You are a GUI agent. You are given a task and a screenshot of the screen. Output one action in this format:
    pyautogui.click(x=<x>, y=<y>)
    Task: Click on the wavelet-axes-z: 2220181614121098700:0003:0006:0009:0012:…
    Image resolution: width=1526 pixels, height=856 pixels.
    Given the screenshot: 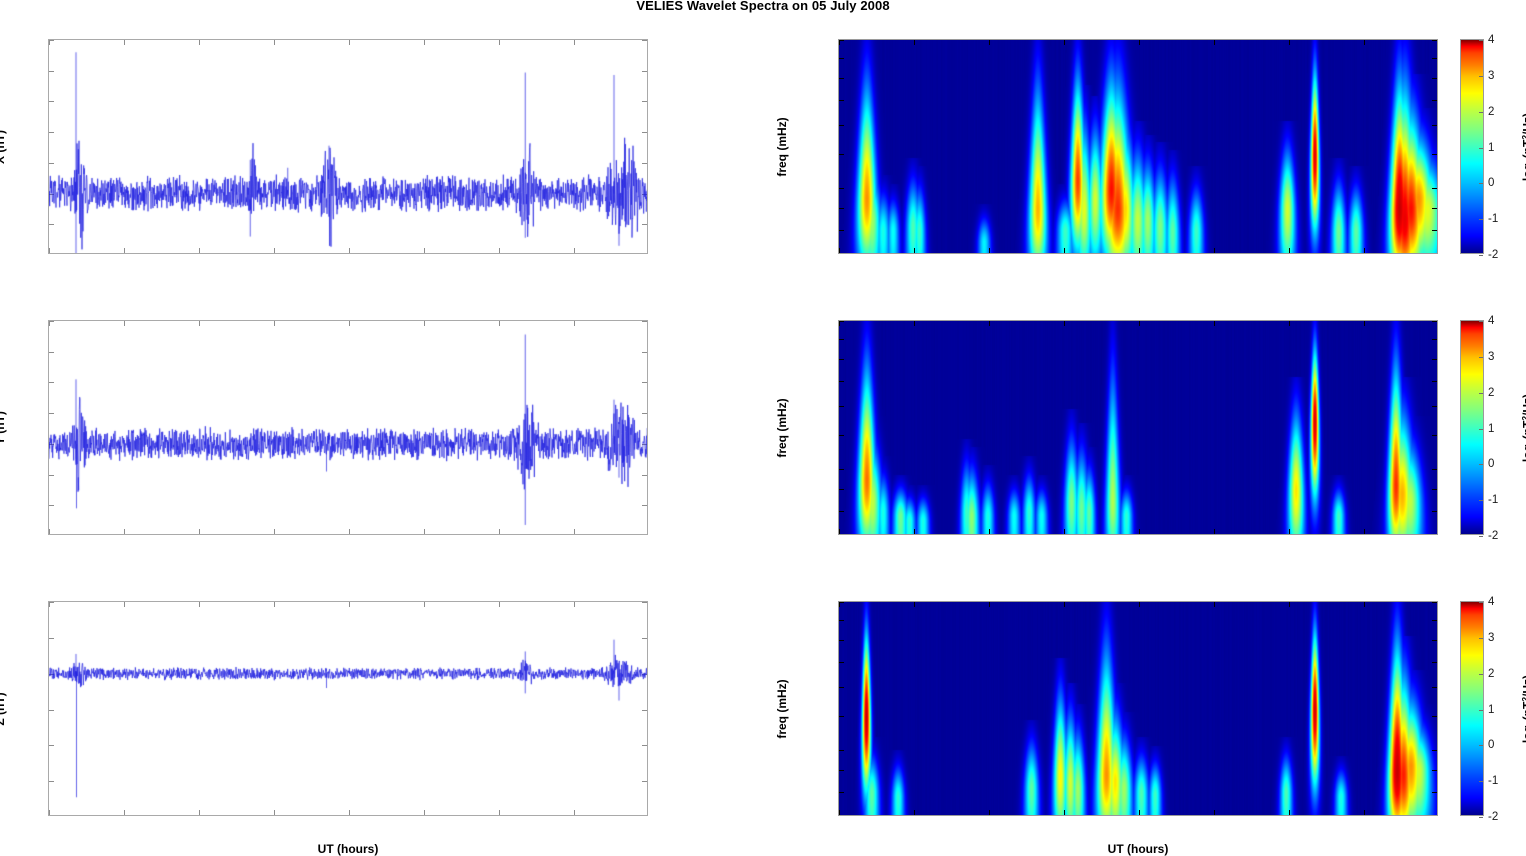 What is the action you would take?
    pyautogui.click(x=1138, y=708)
    